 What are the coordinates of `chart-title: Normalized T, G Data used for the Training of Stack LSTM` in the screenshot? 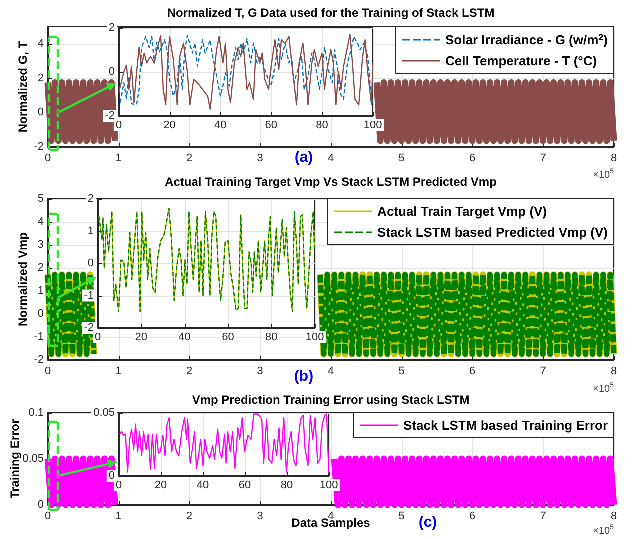 It's located at (331, 13).